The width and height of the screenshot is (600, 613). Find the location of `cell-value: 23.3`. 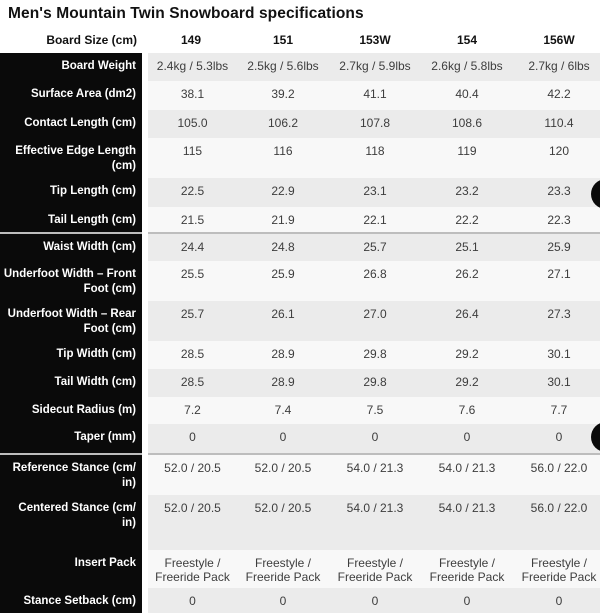

cell-value: 23.3 is located at coordinates (556, 192).